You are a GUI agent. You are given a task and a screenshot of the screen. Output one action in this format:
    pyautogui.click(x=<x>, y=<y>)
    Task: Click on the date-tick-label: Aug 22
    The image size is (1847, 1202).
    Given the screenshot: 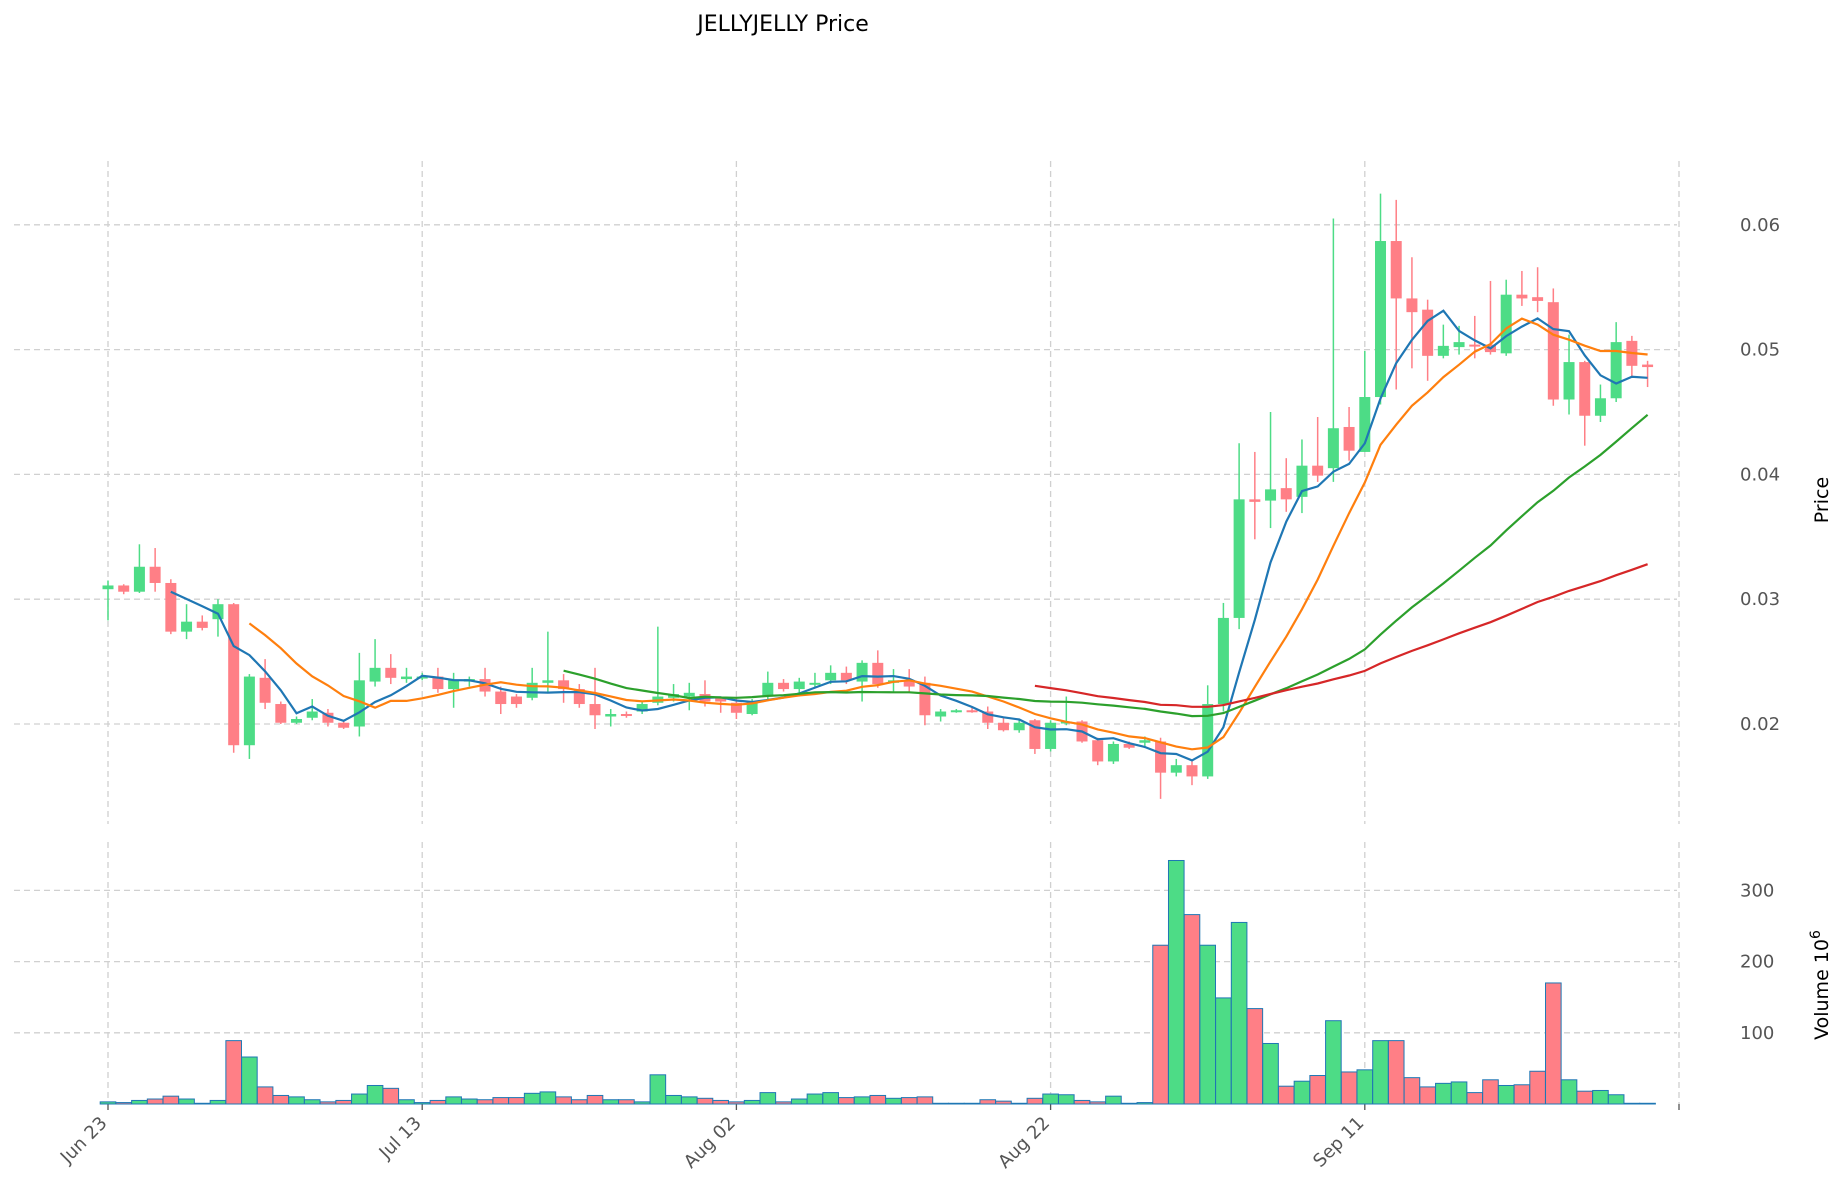 What is the action you would take?
    pyautogui.click(x=1024, y=1143)
    